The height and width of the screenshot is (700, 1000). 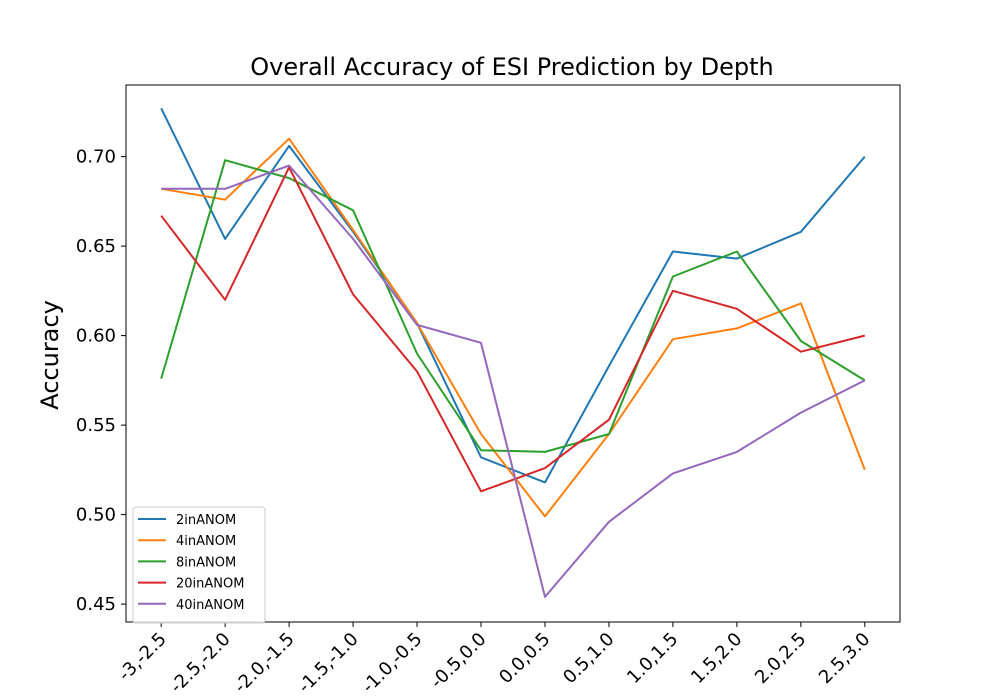 I want to click on legend-box, so click(x=199, y=565).